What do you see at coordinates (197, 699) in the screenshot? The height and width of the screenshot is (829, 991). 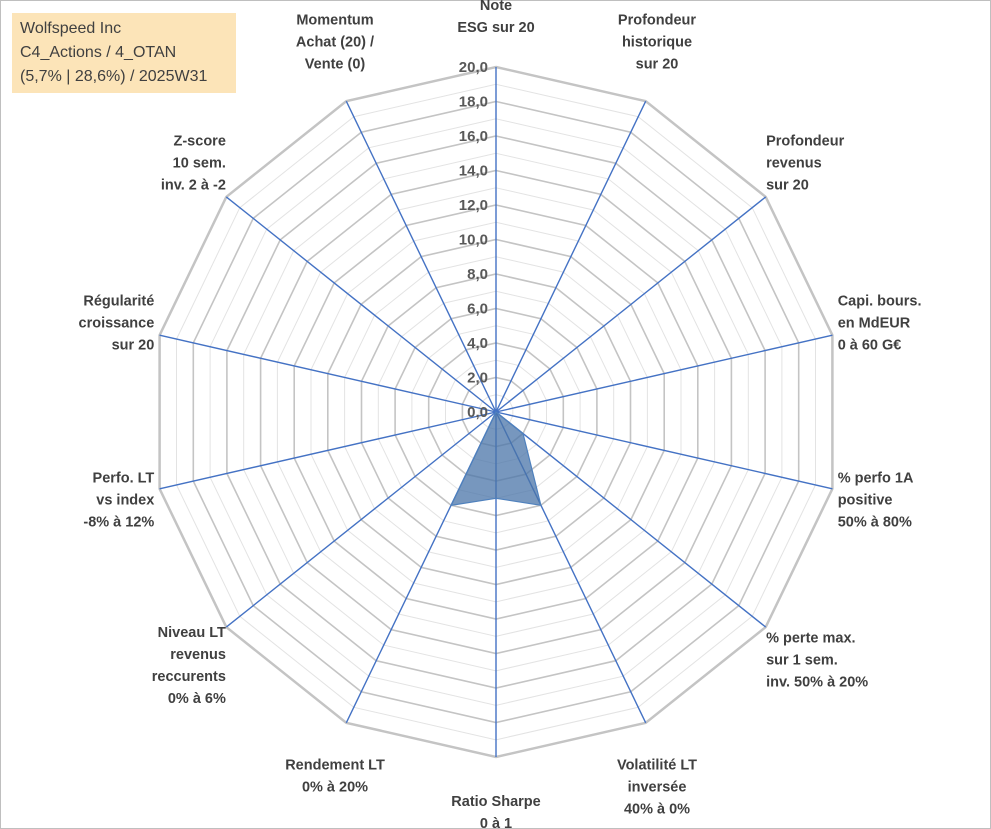 I see `axis-label-line: 0% à 6%` at bounding box center [197, 699].